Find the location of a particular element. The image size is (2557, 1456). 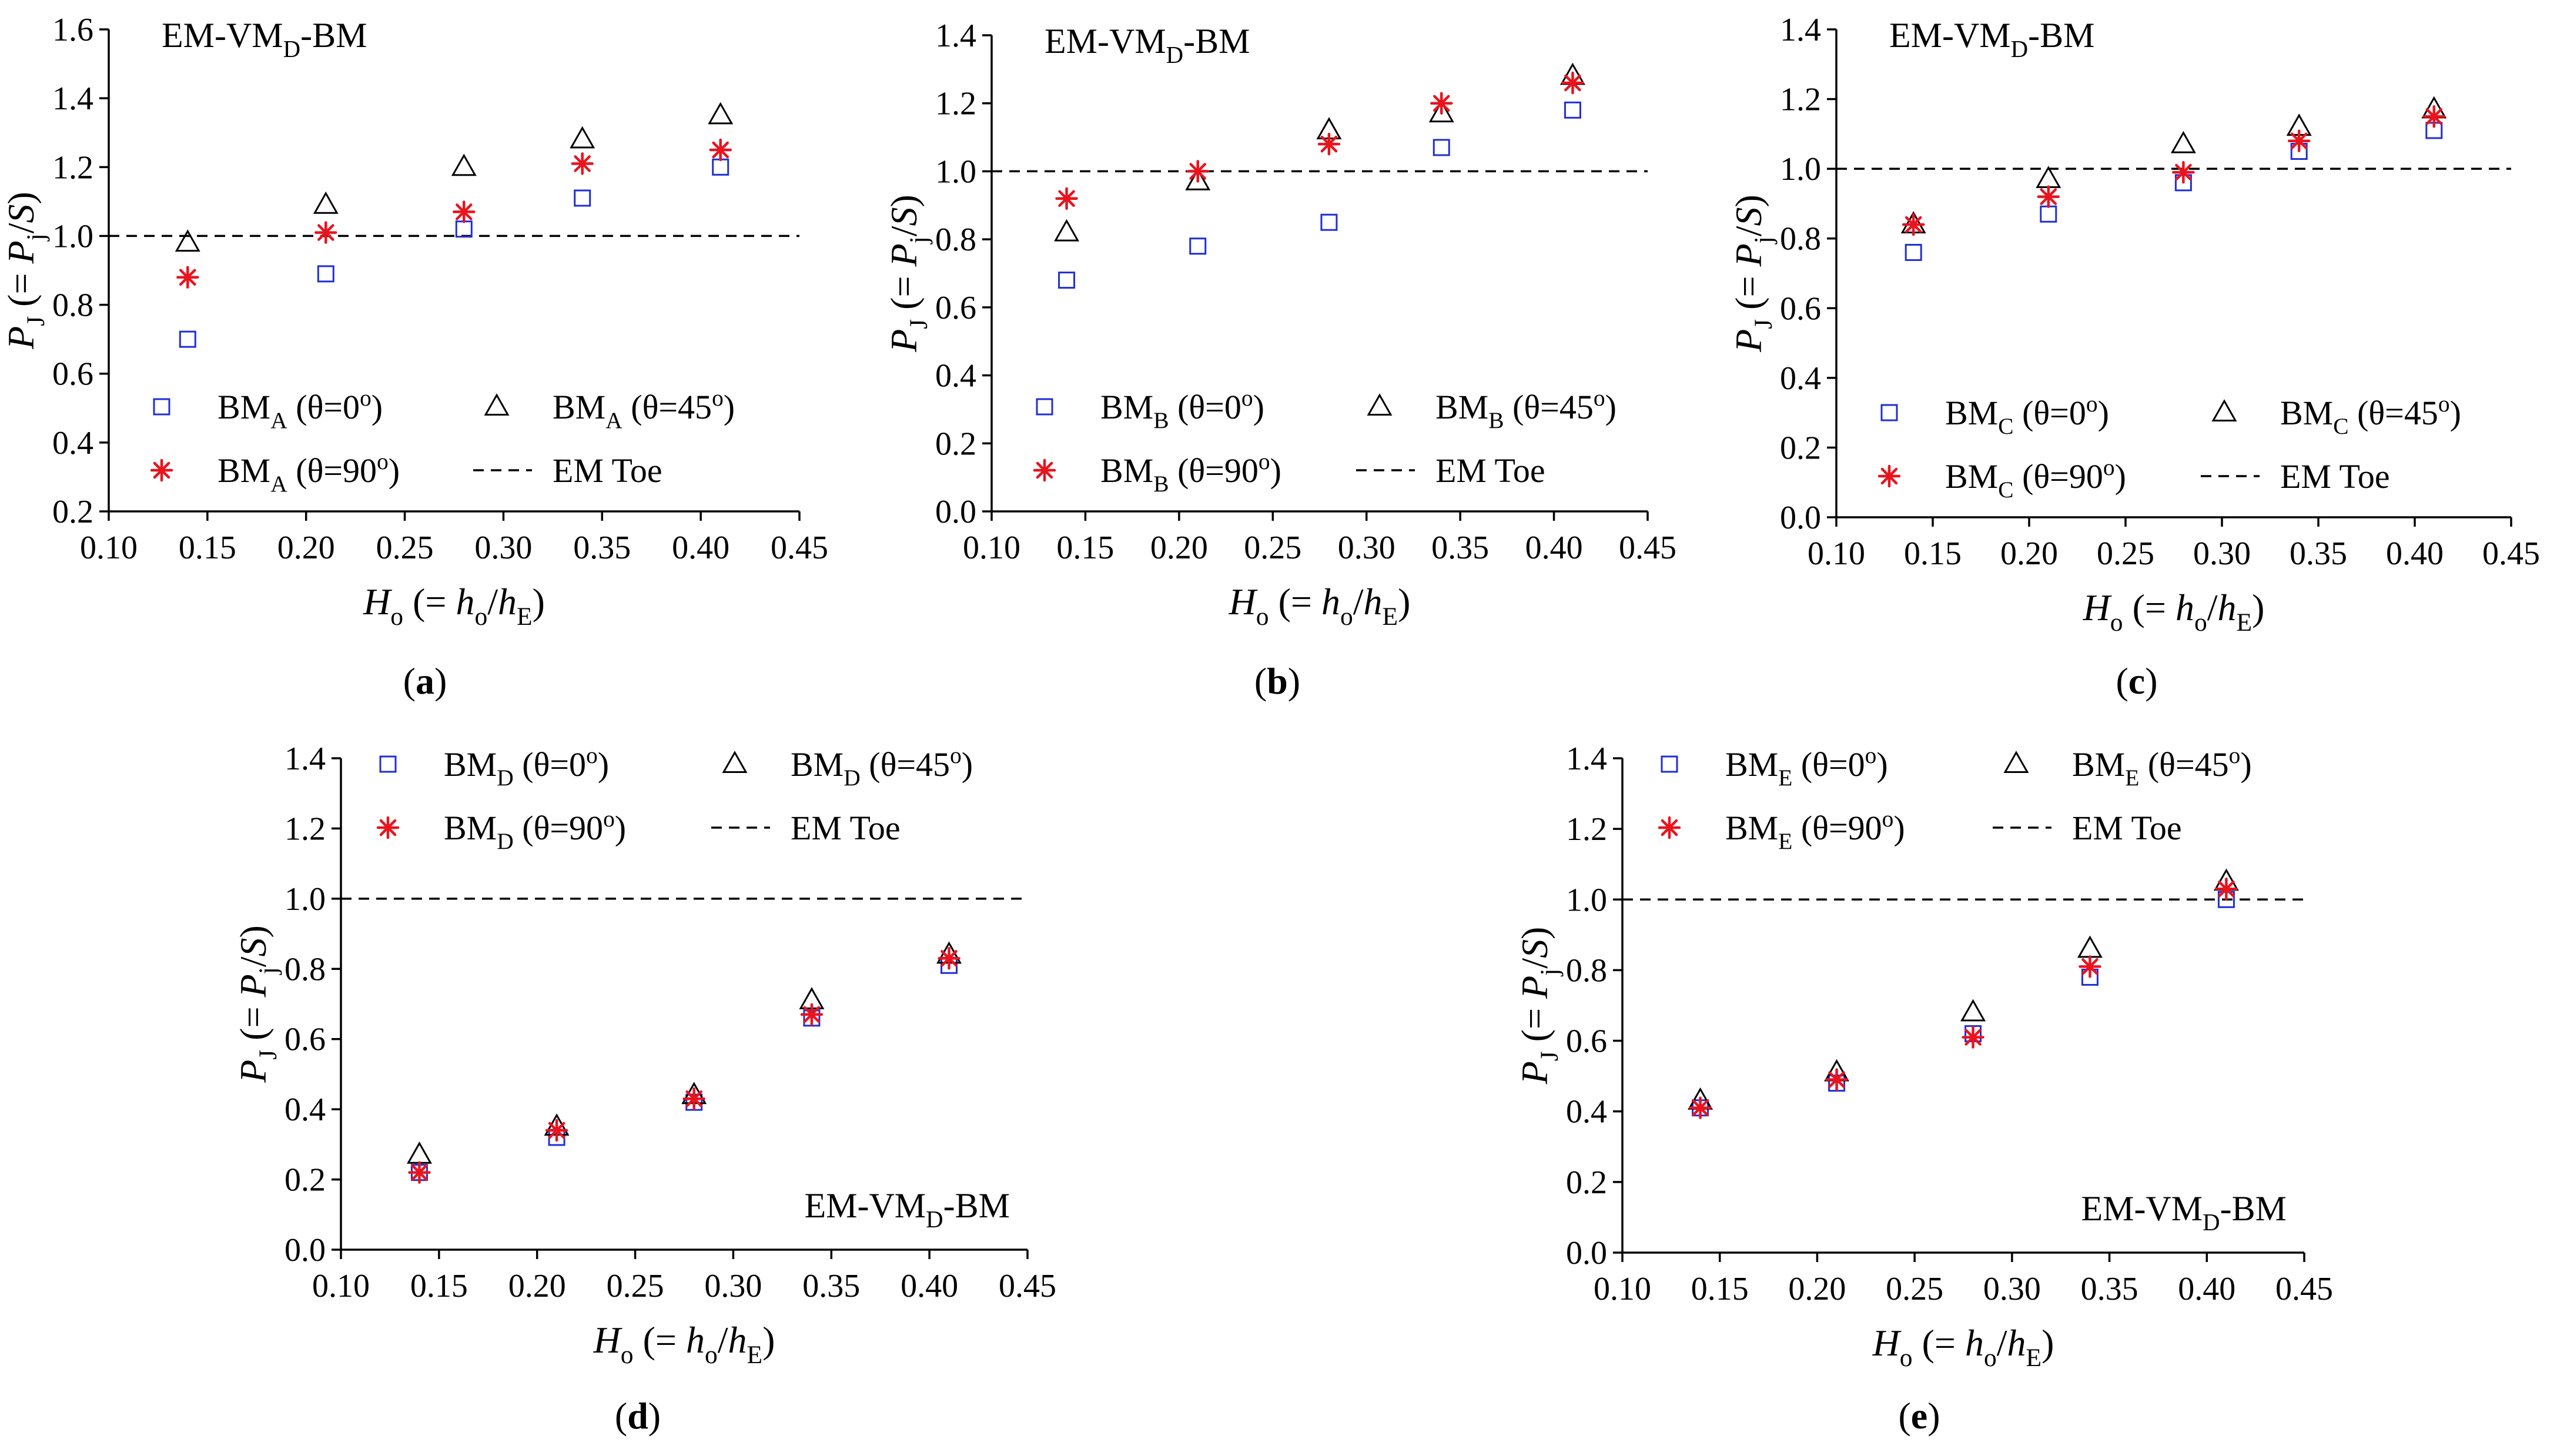

text-part: (θ=90 is located at coordinates (558, 828).